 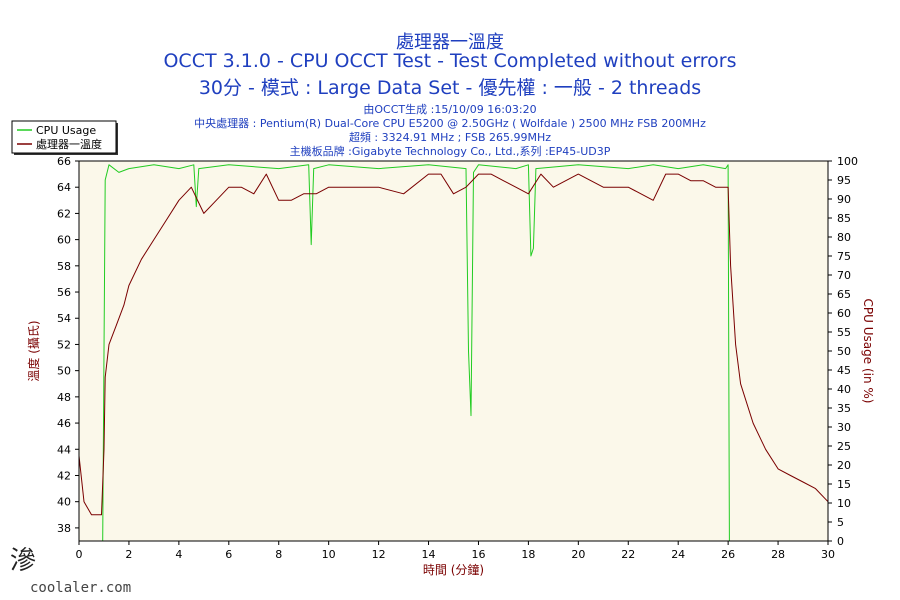 What do you see at coordinates (868, 351) in the screenshot?
I see `y-right-axis-label: CPU Usage (in %)` at bounding box center [868, 351].